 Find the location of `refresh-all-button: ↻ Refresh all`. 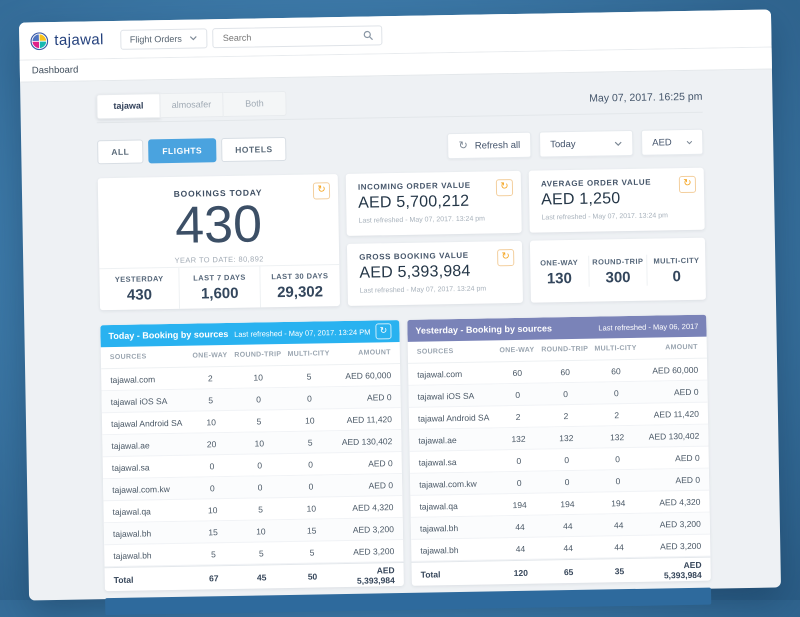

refresh-all-button: ↻ Refresh all is located at coordinates (489, 145).